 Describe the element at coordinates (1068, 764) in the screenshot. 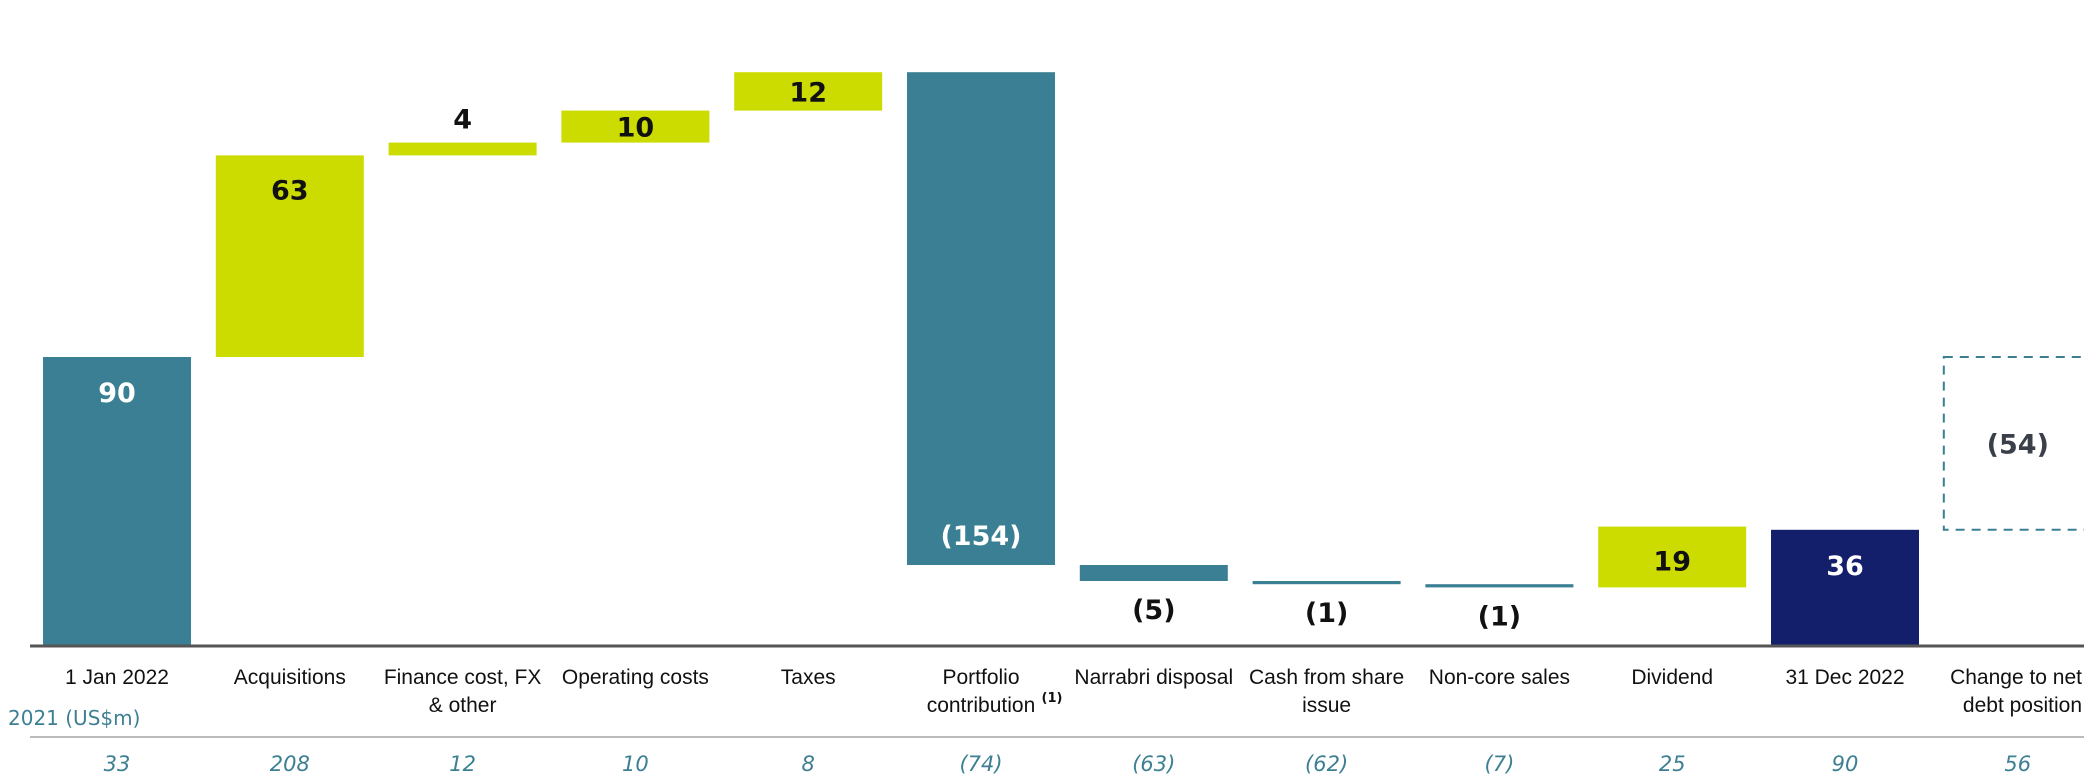

I see `prior-year-values-layer: 33 208 12 10 8 (74) (63) (62) (7) 25 90 56` at that location.